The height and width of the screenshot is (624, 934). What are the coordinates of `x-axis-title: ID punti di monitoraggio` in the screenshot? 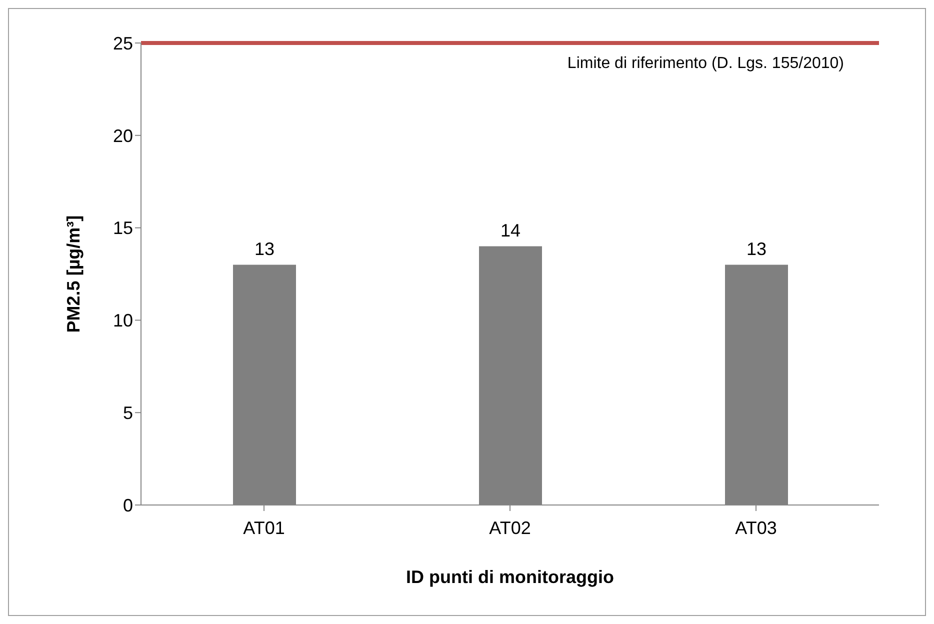 It's located at (510, 576).